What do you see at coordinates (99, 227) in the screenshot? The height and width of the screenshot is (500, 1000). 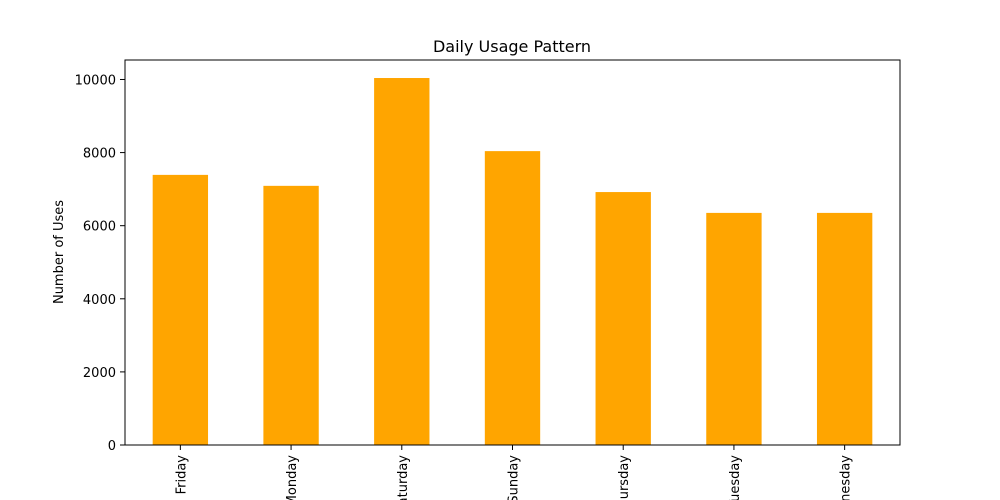 I see `y-tick-label: 6000` at bounding box center [99, 227].